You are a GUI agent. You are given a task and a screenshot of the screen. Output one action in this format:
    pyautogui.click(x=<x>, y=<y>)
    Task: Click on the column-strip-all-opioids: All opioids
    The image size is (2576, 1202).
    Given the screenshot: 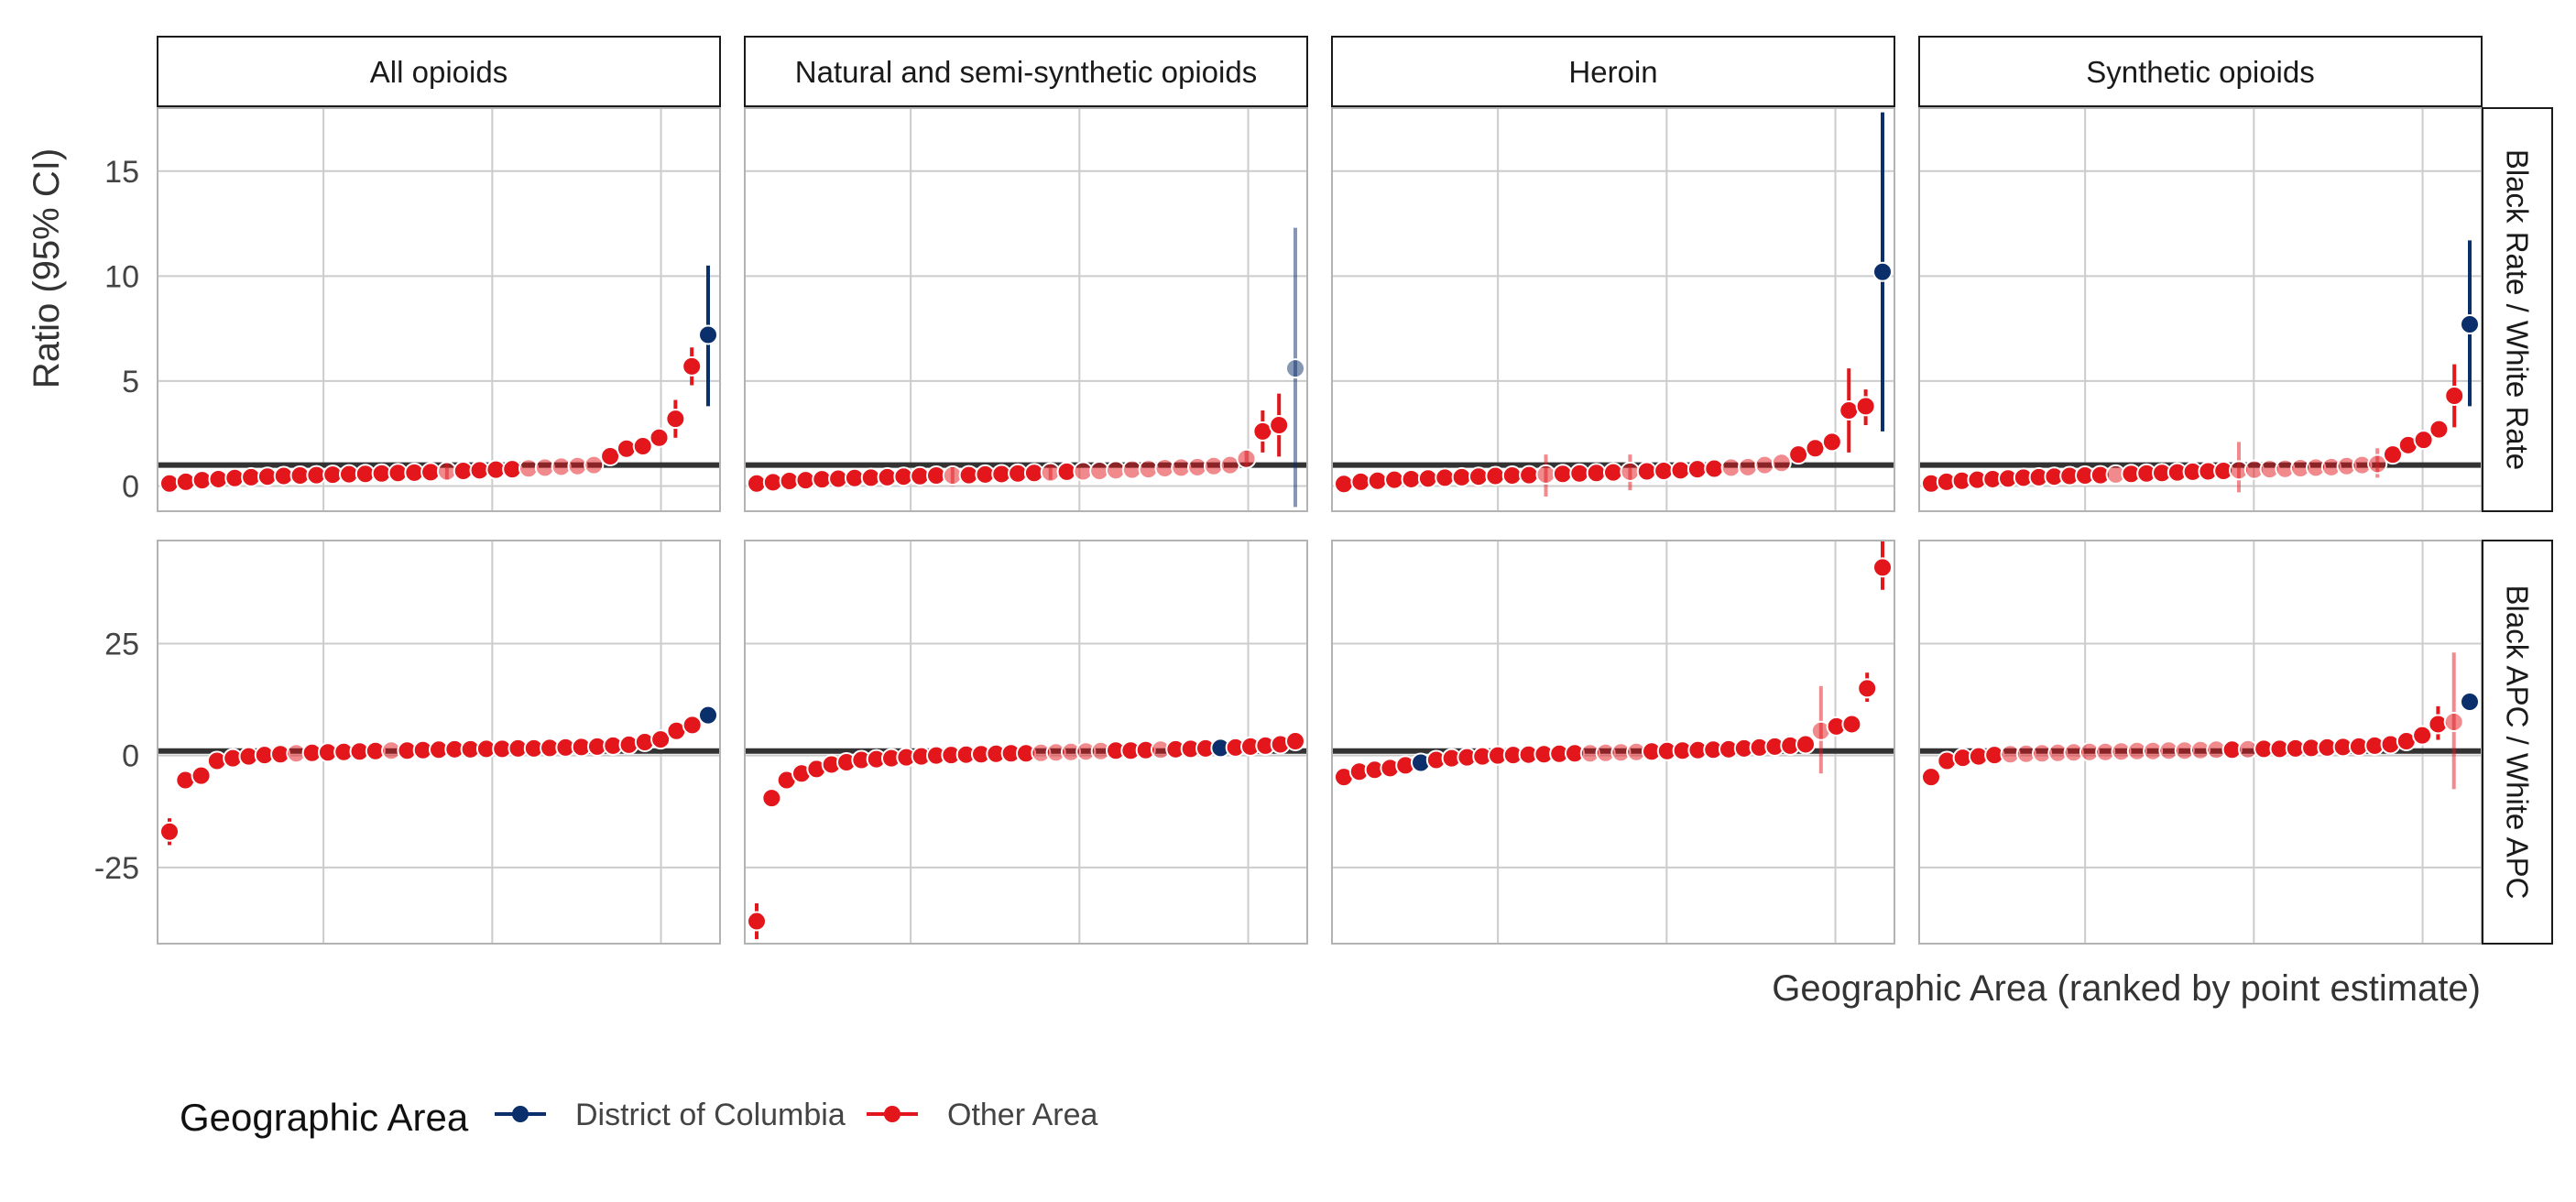 What is the action you would take?
    pyautogui.click(x=439, y=71)
    